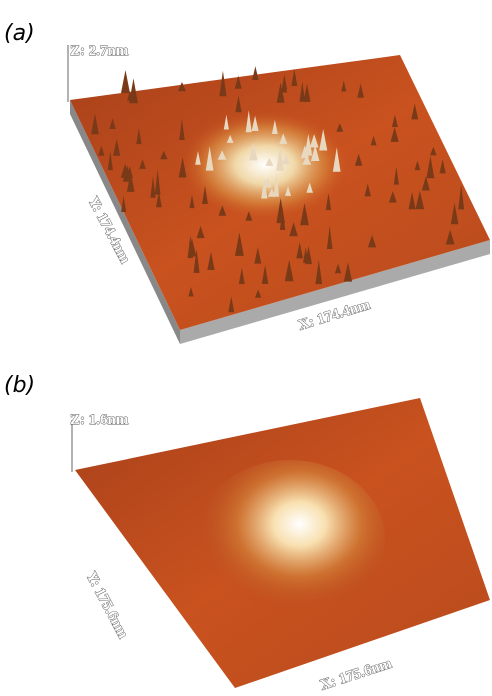 The width and height of the screenshot is (492, 696). Describe the element at coordinates (290, 540) in the screenshot. I see `bump` at that location.